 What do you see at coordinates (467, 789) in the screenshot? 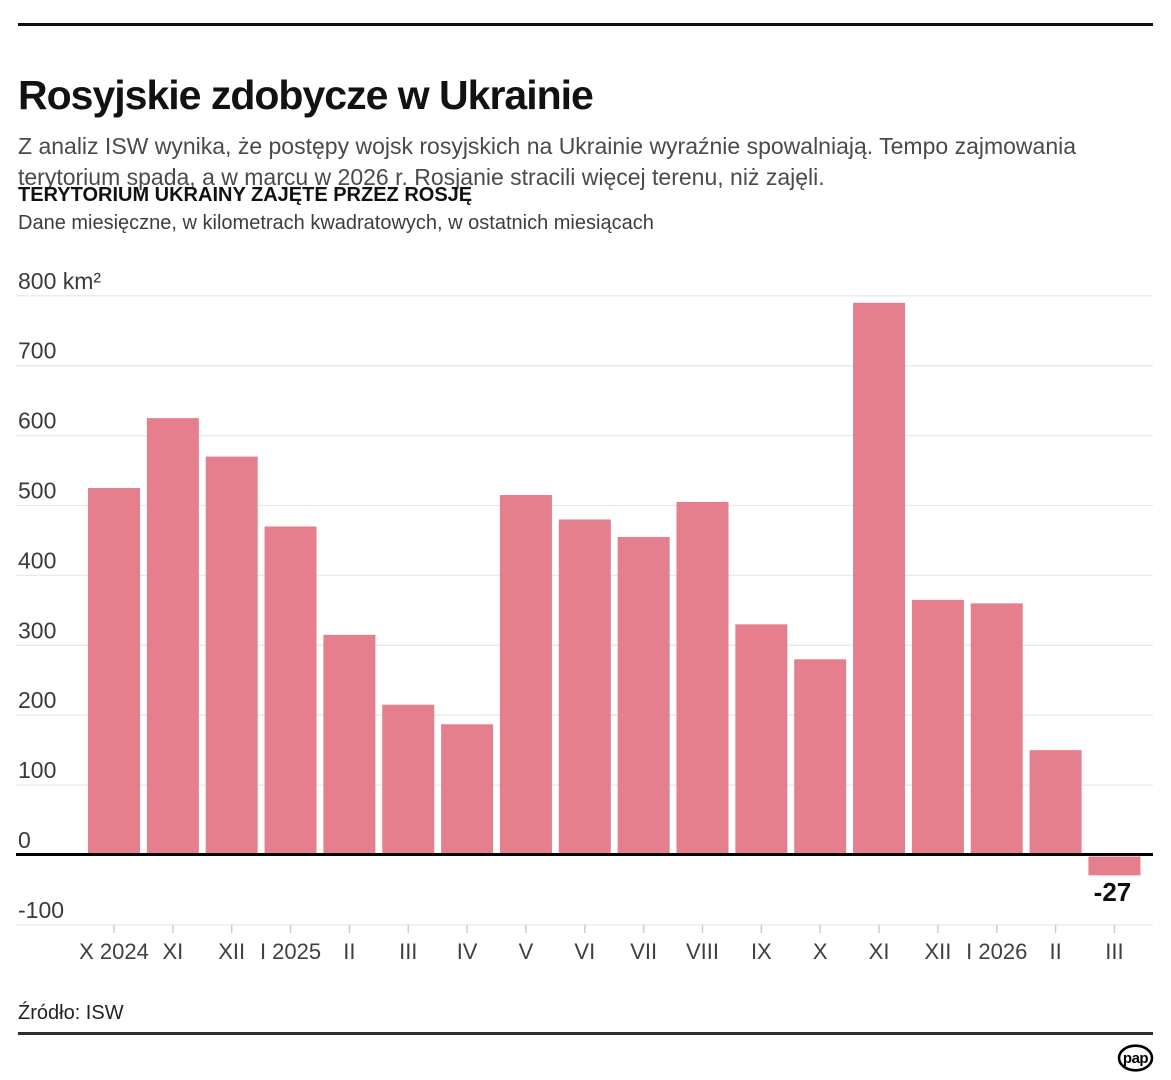
I see `bar-IV` at bounding box center [467, 789].